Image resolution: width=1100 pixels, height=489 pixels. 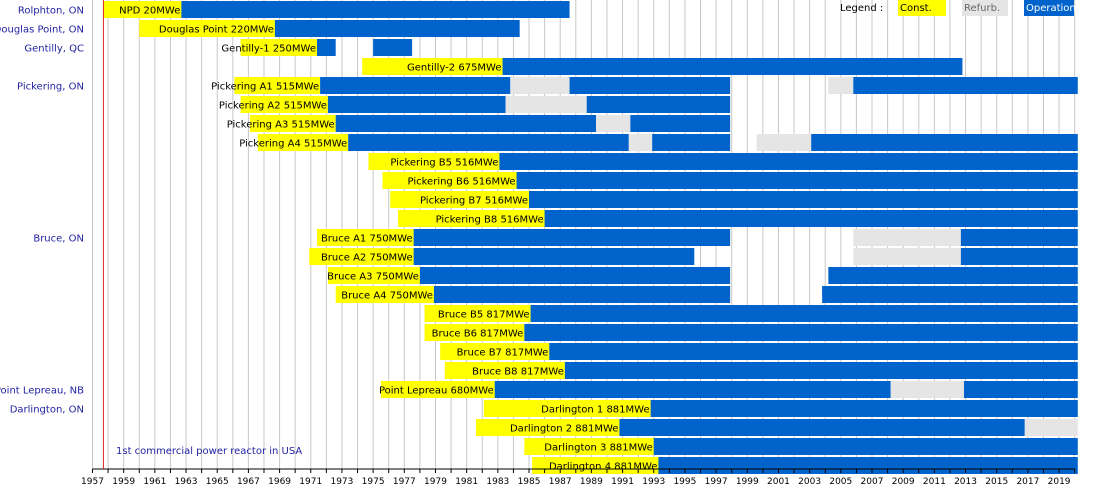 What do you see at coordinates (154, 482) in the screenshot?
I see `x-tick-label: 1961` at bounding box center [154, 482].